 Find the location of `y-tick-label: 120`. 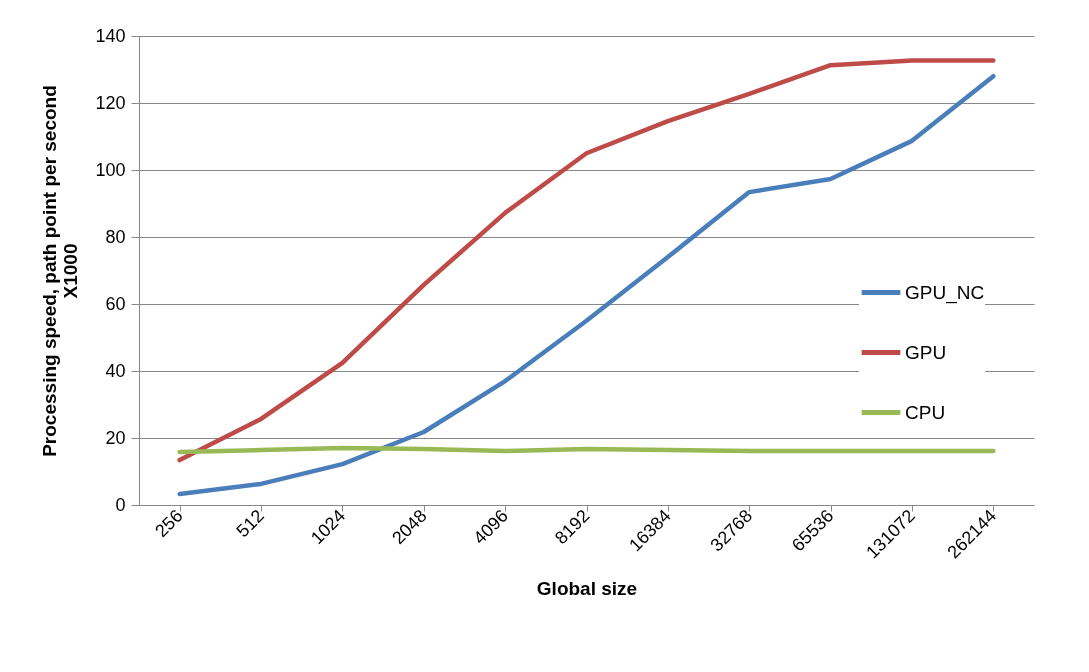

y-tick-label: 120 is located at coordinates (110, 102).